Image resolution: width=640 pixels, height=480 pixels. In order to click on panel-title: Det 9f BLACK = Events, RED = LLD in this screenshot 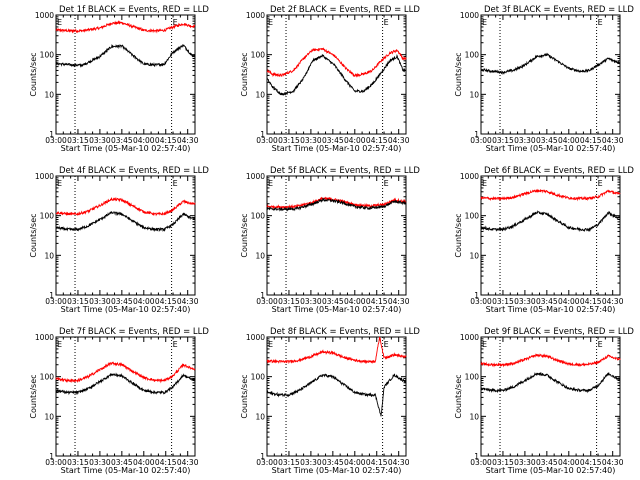, I will do `click(559, 332)`.